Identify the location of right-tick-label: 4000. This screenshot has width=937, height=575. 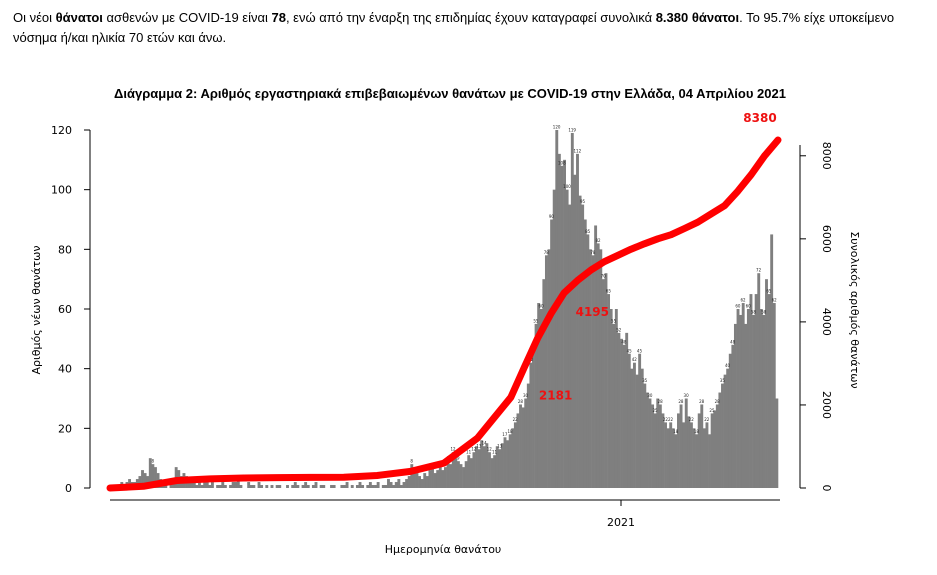
(826, 322).